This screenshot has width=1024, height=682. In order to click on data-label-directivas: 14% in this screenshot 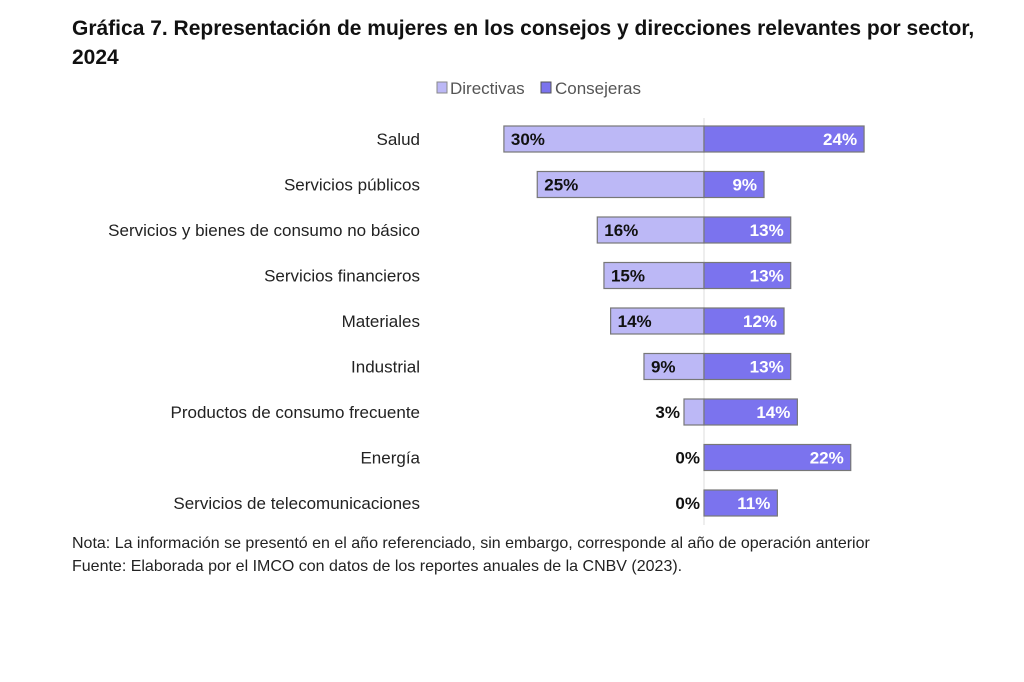, I will do `click(635, 321)`.